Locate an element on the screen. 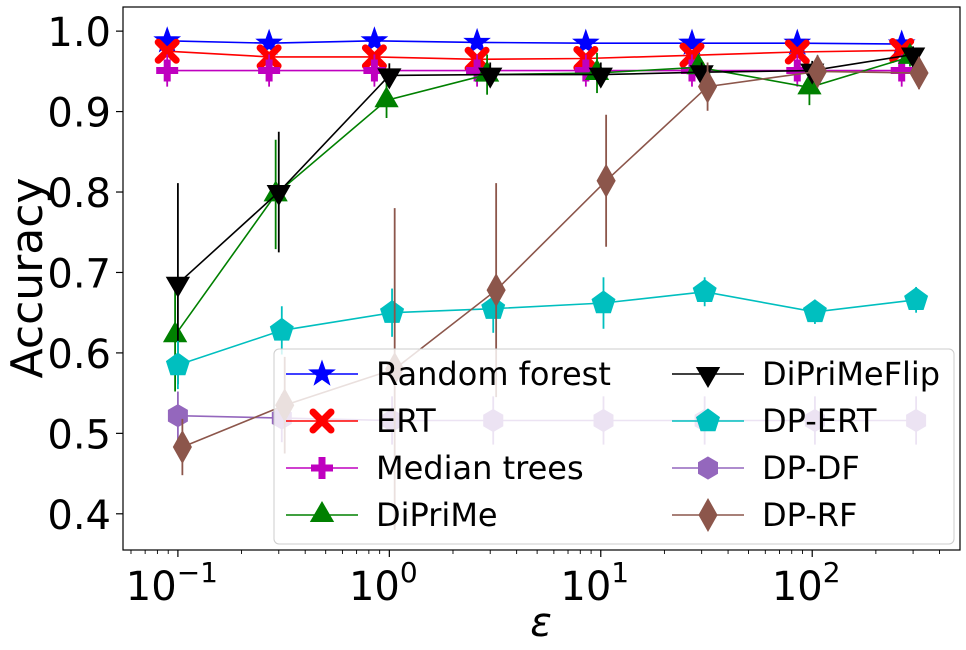  legend-item: DP-ERT is located at coordinates (774, 421).